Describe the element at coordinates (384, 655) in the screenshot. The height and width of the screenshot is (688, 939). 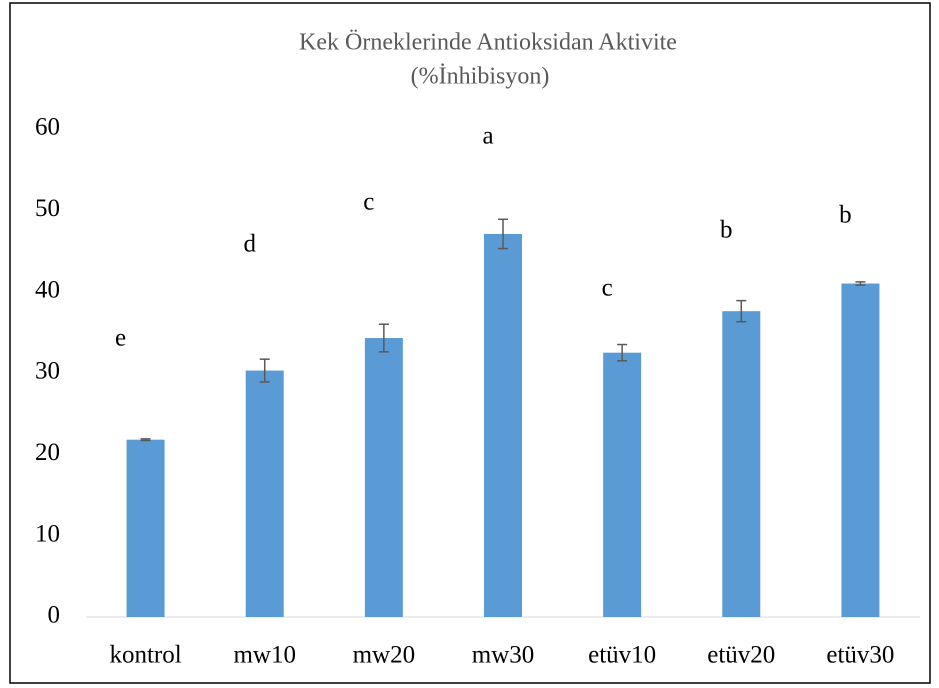
I see `x-tick-label: mw20` at that location.